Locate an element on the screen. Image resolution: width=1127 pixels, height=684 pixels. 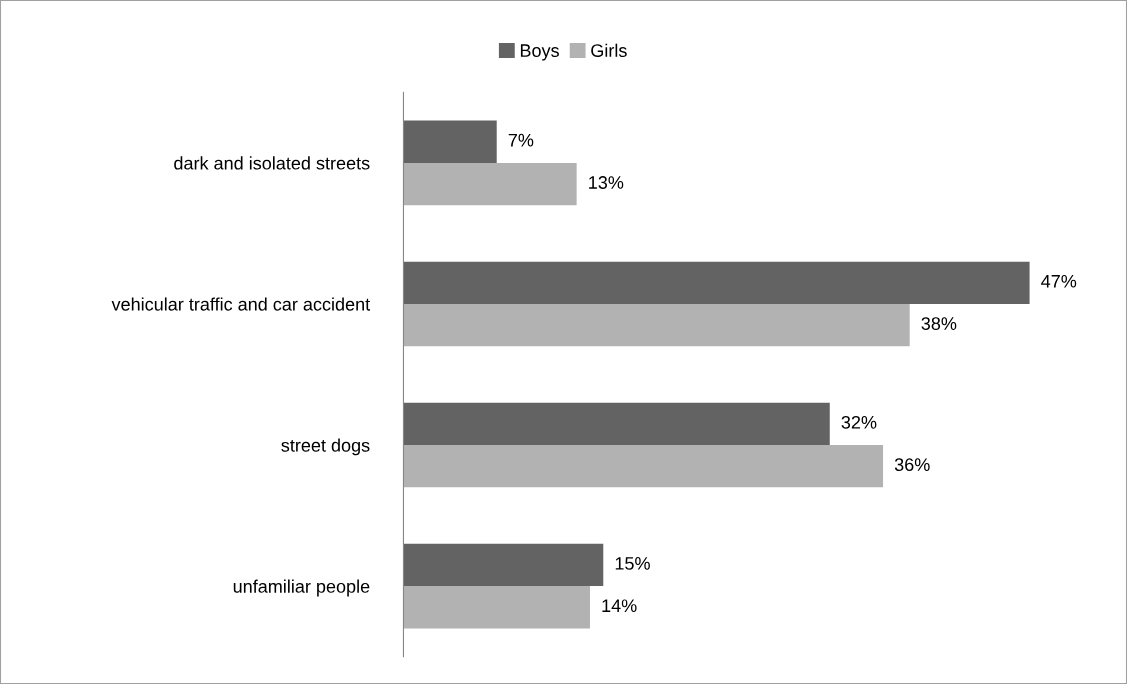
data-label: 32% is located at coordinates (859, 422).